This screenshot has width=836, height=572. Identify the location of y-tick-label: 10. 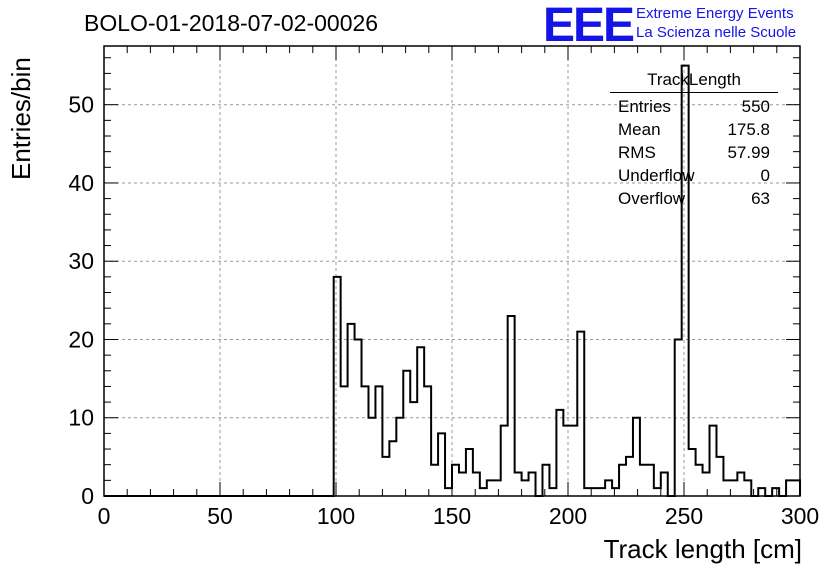
(81, 418).